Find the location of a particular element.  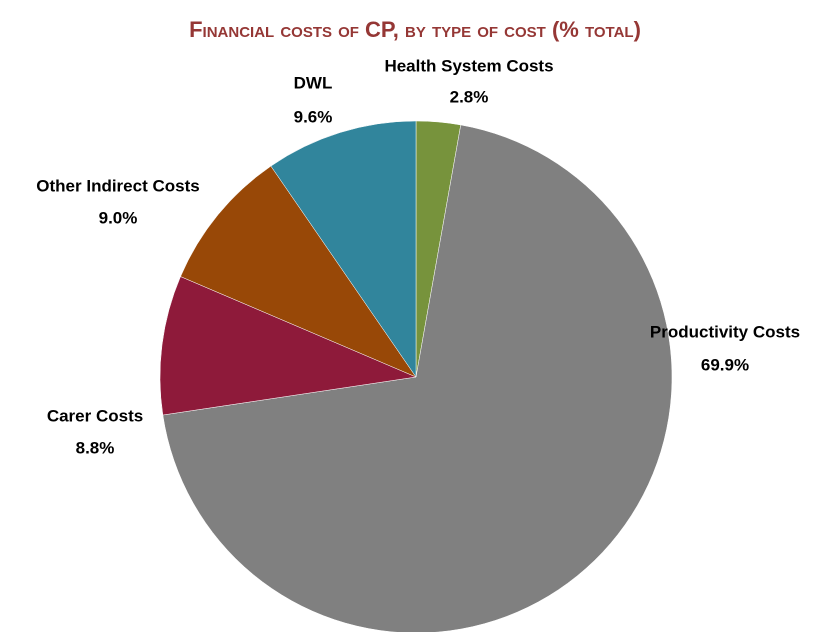

value-label: 69.9% is located at coordinates (725, 364).